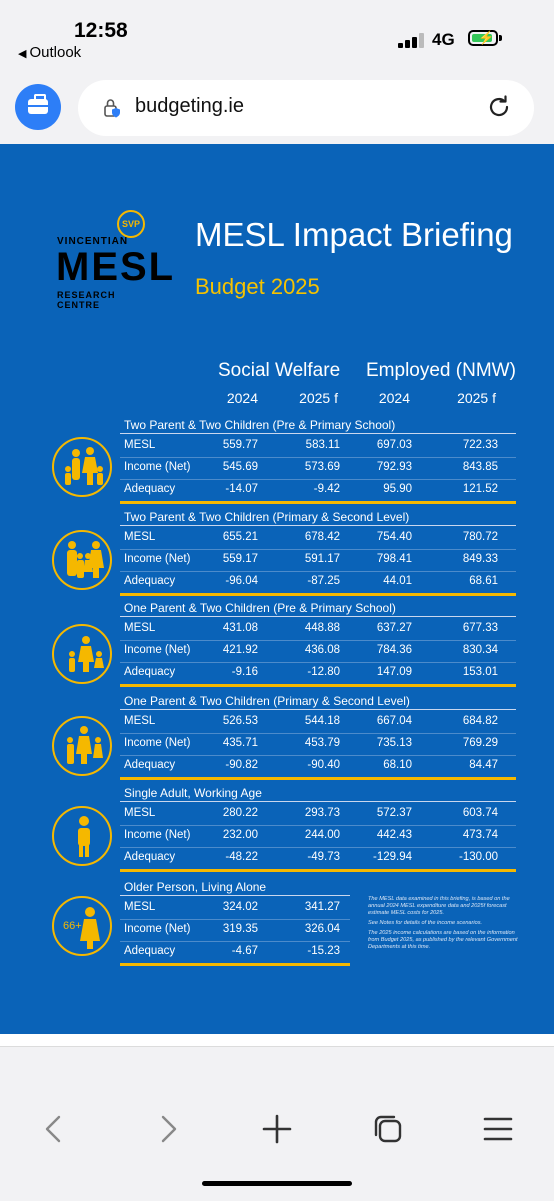 The image size is (554, 1201). I want to click on table-row: Income (Net) 319.35 326.04, so click(235, 930).